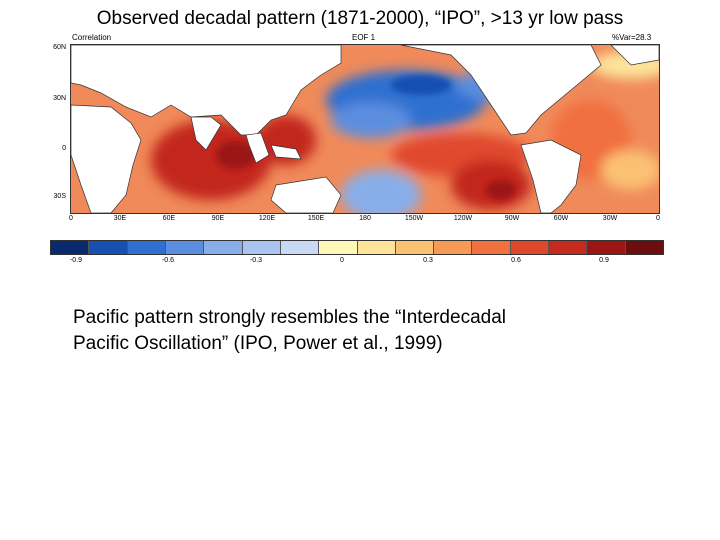 The width and height of the screenshot is (720, 540). What do you see at coordinates (428, 260) in the screenshot?
I see `colorbar-tick-label: 0.3` at bounding box center [428, 260].